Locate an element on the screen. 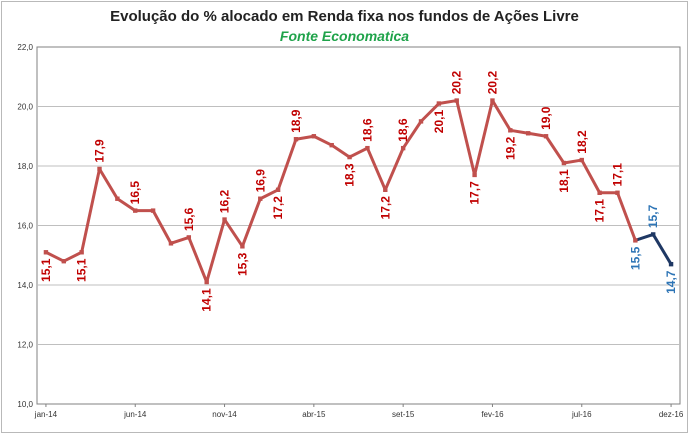 This screenshot has height=434, width=689. y-tick-label: 18,0 is located at coordinates (25, 166).